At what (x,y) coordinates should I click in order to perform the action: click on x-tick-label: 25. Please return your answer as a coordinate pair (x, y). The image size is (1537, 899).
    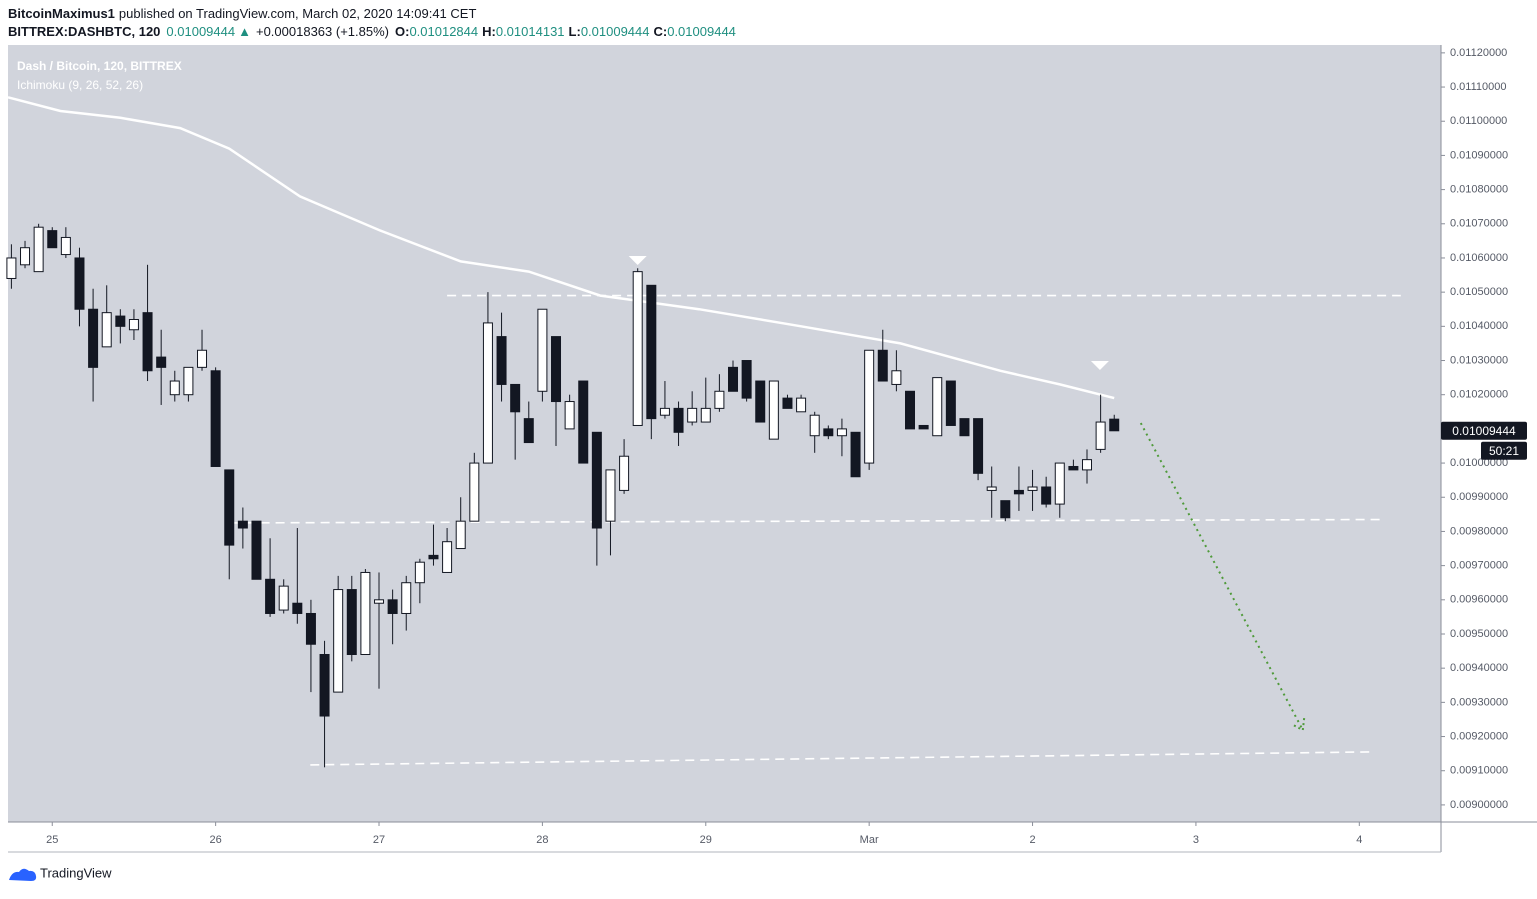
    Looking at the image, I should click on (52, 840).